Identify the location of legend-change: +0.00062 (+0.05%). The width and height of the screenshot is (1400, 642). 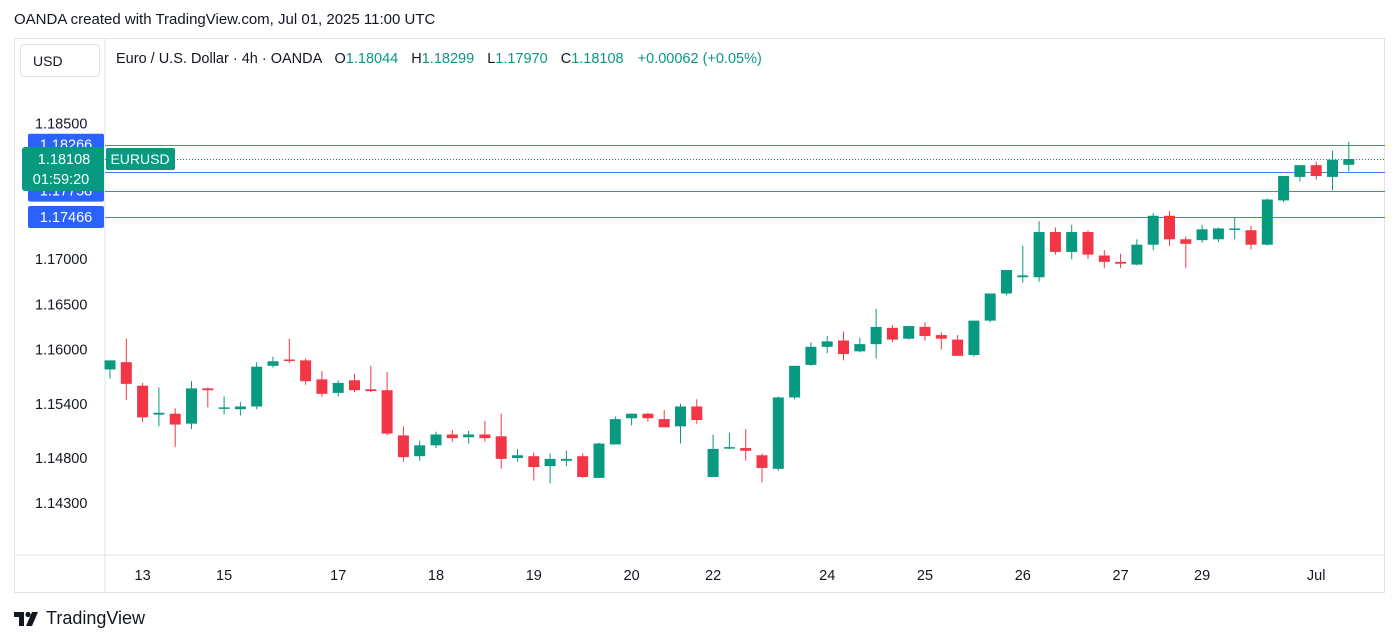
(699, 59).